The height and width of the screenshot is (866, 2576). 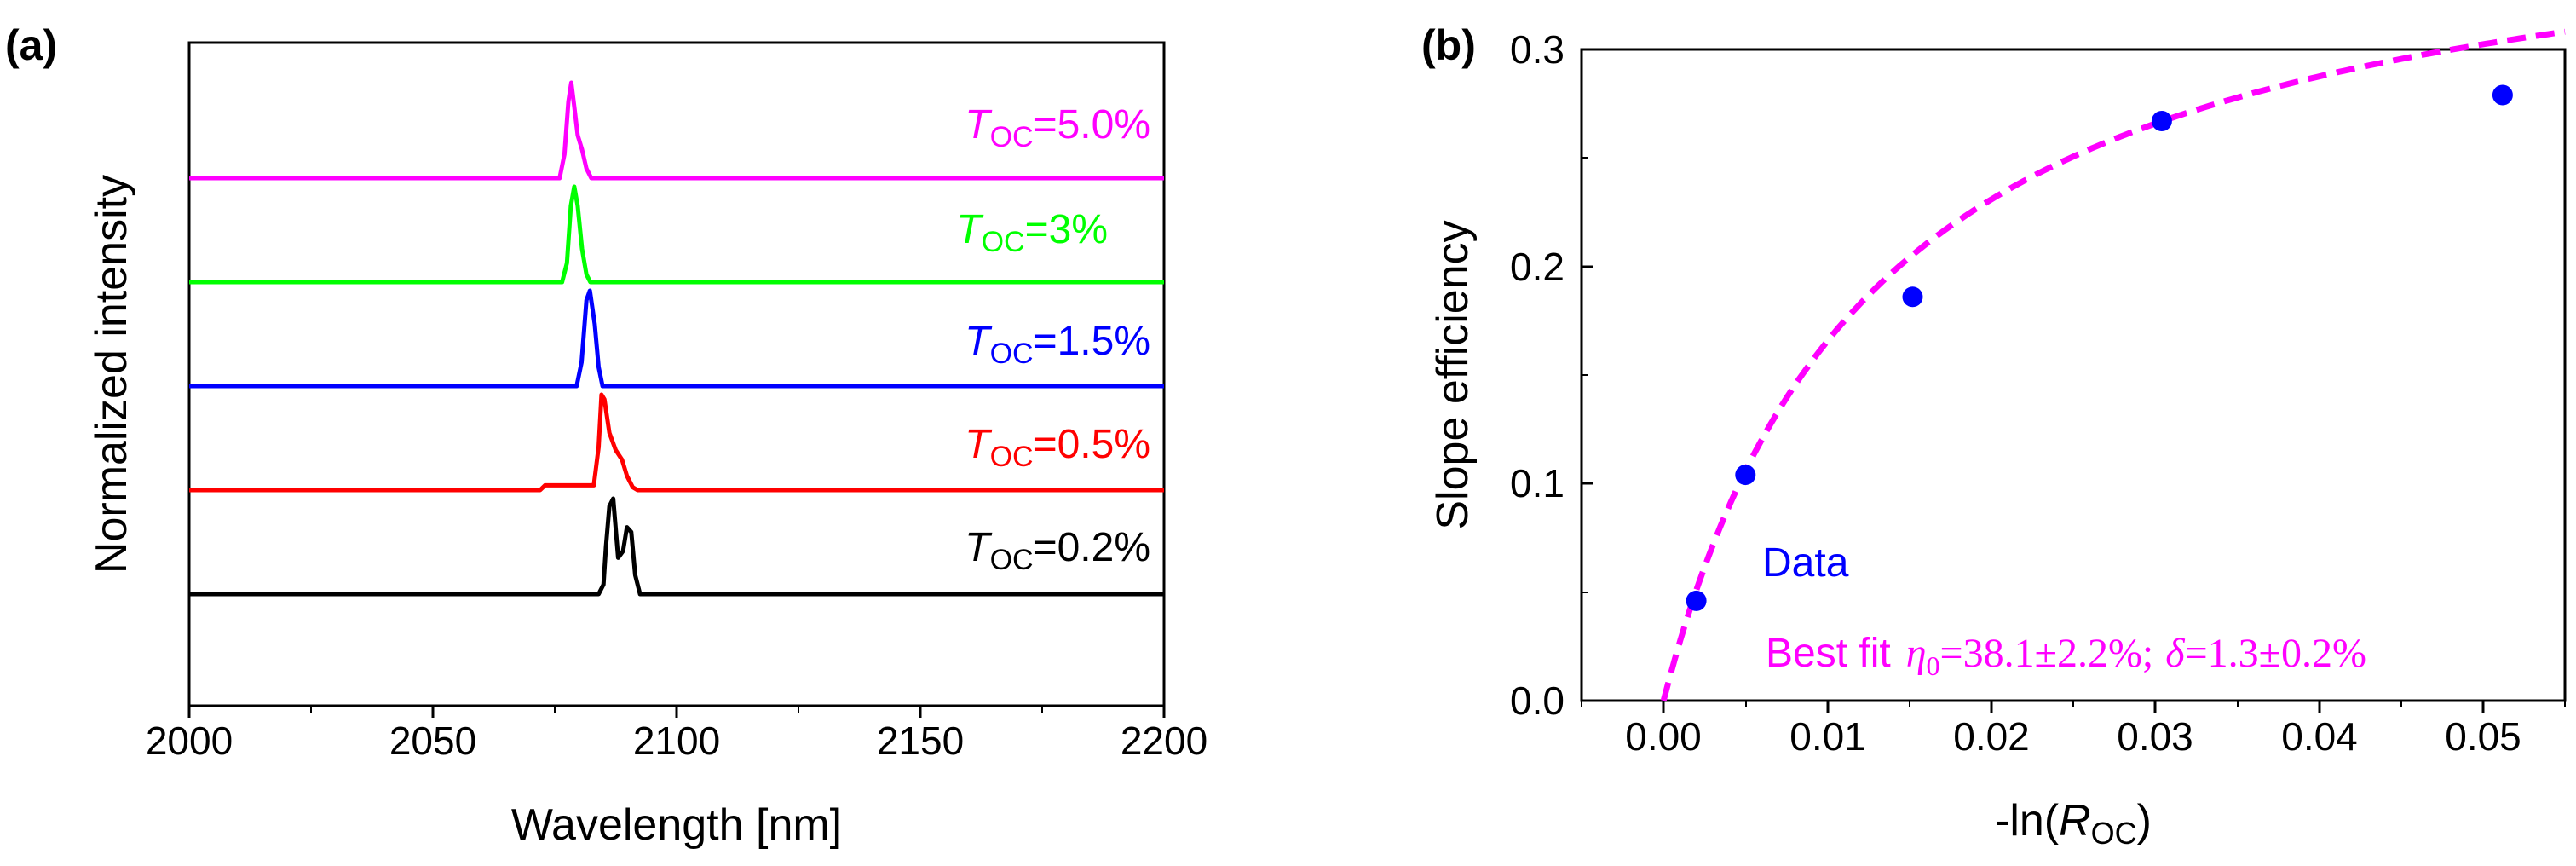 What do you see at coordinates (31, 45) in the screenshot?
I see `panel-a-label: (a)` at bounding box center [31, 45].